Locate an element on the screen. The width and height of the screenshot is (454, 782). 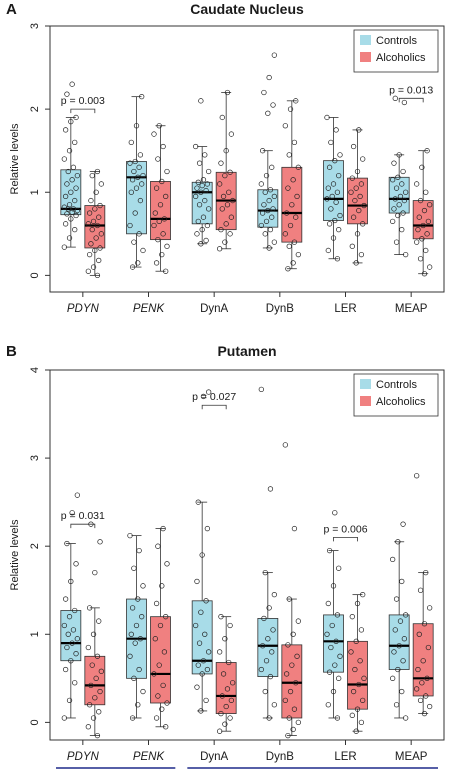
box-controls-dynb is located at coordinates (268, 553).